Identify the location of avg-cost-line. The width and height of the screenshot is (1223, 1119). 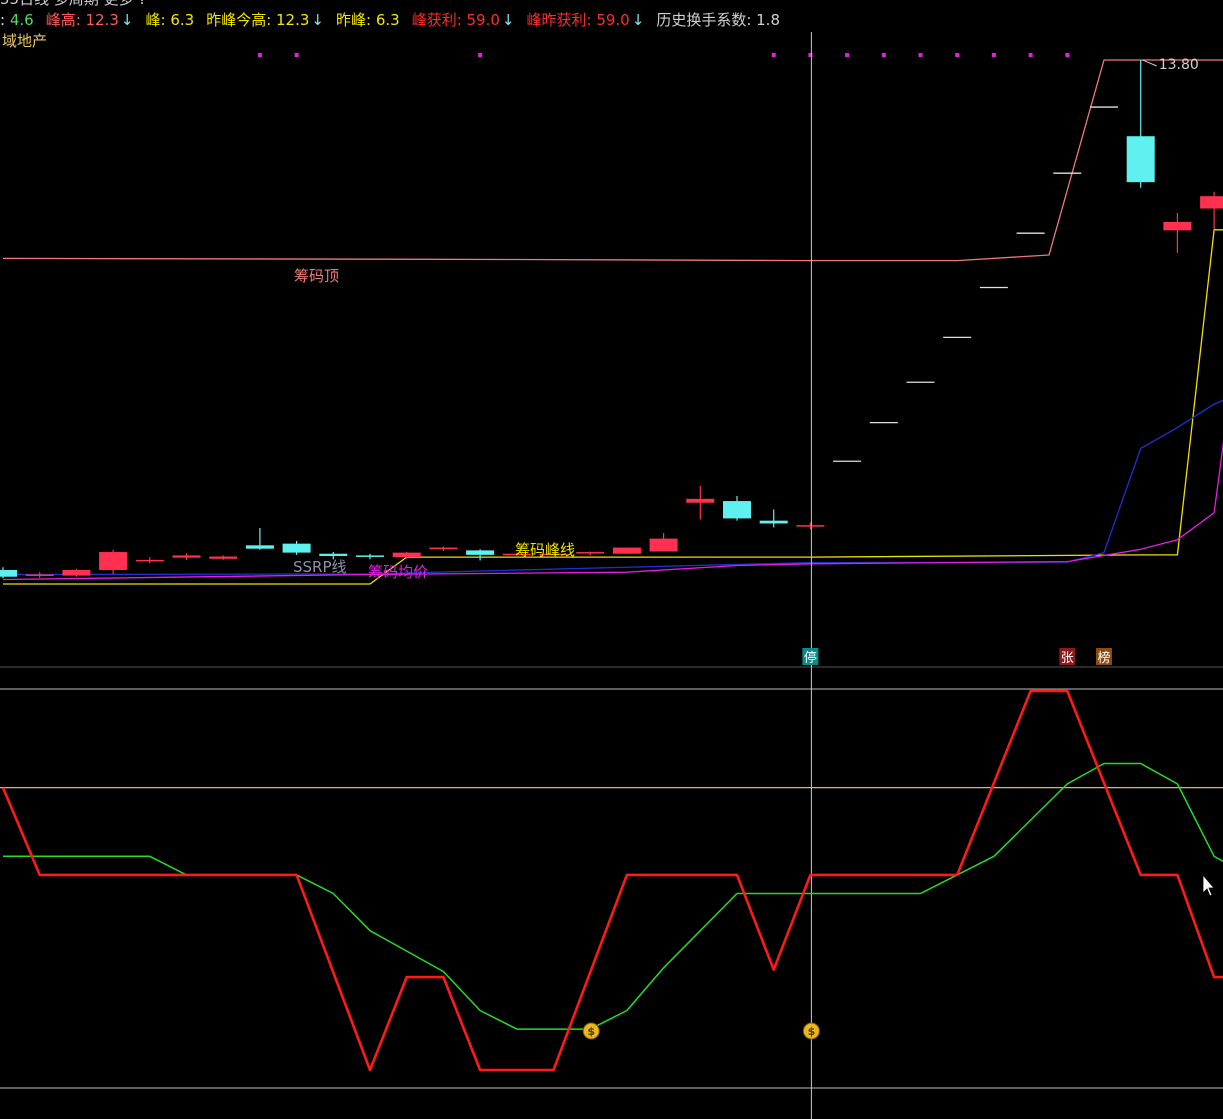
(612, 511).